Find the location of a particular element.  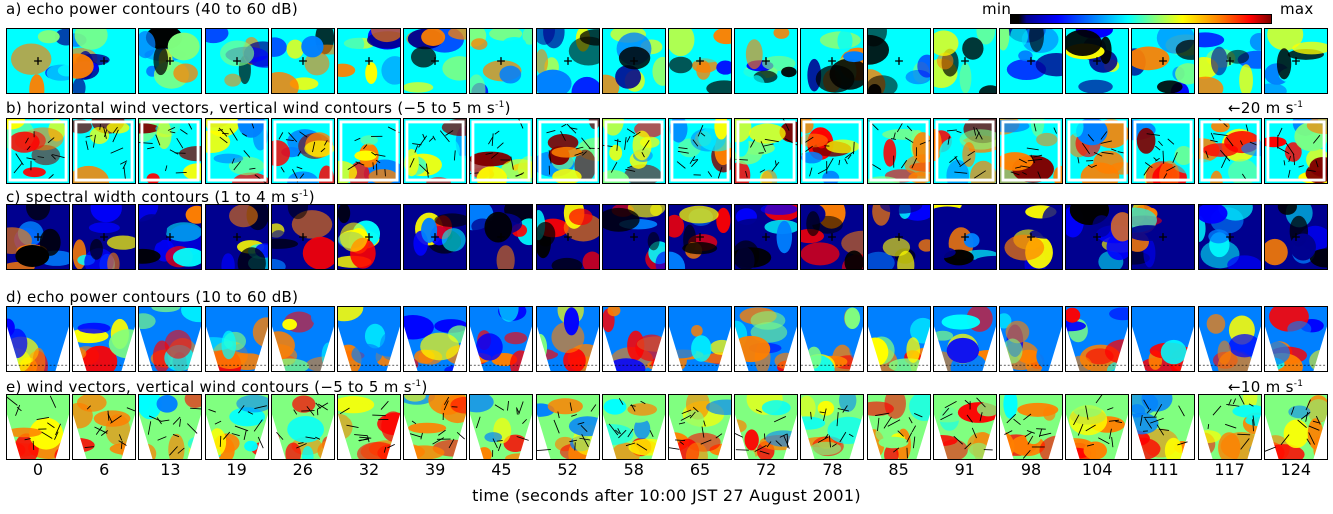

row-e-panels is located at coordinates (667, 427).